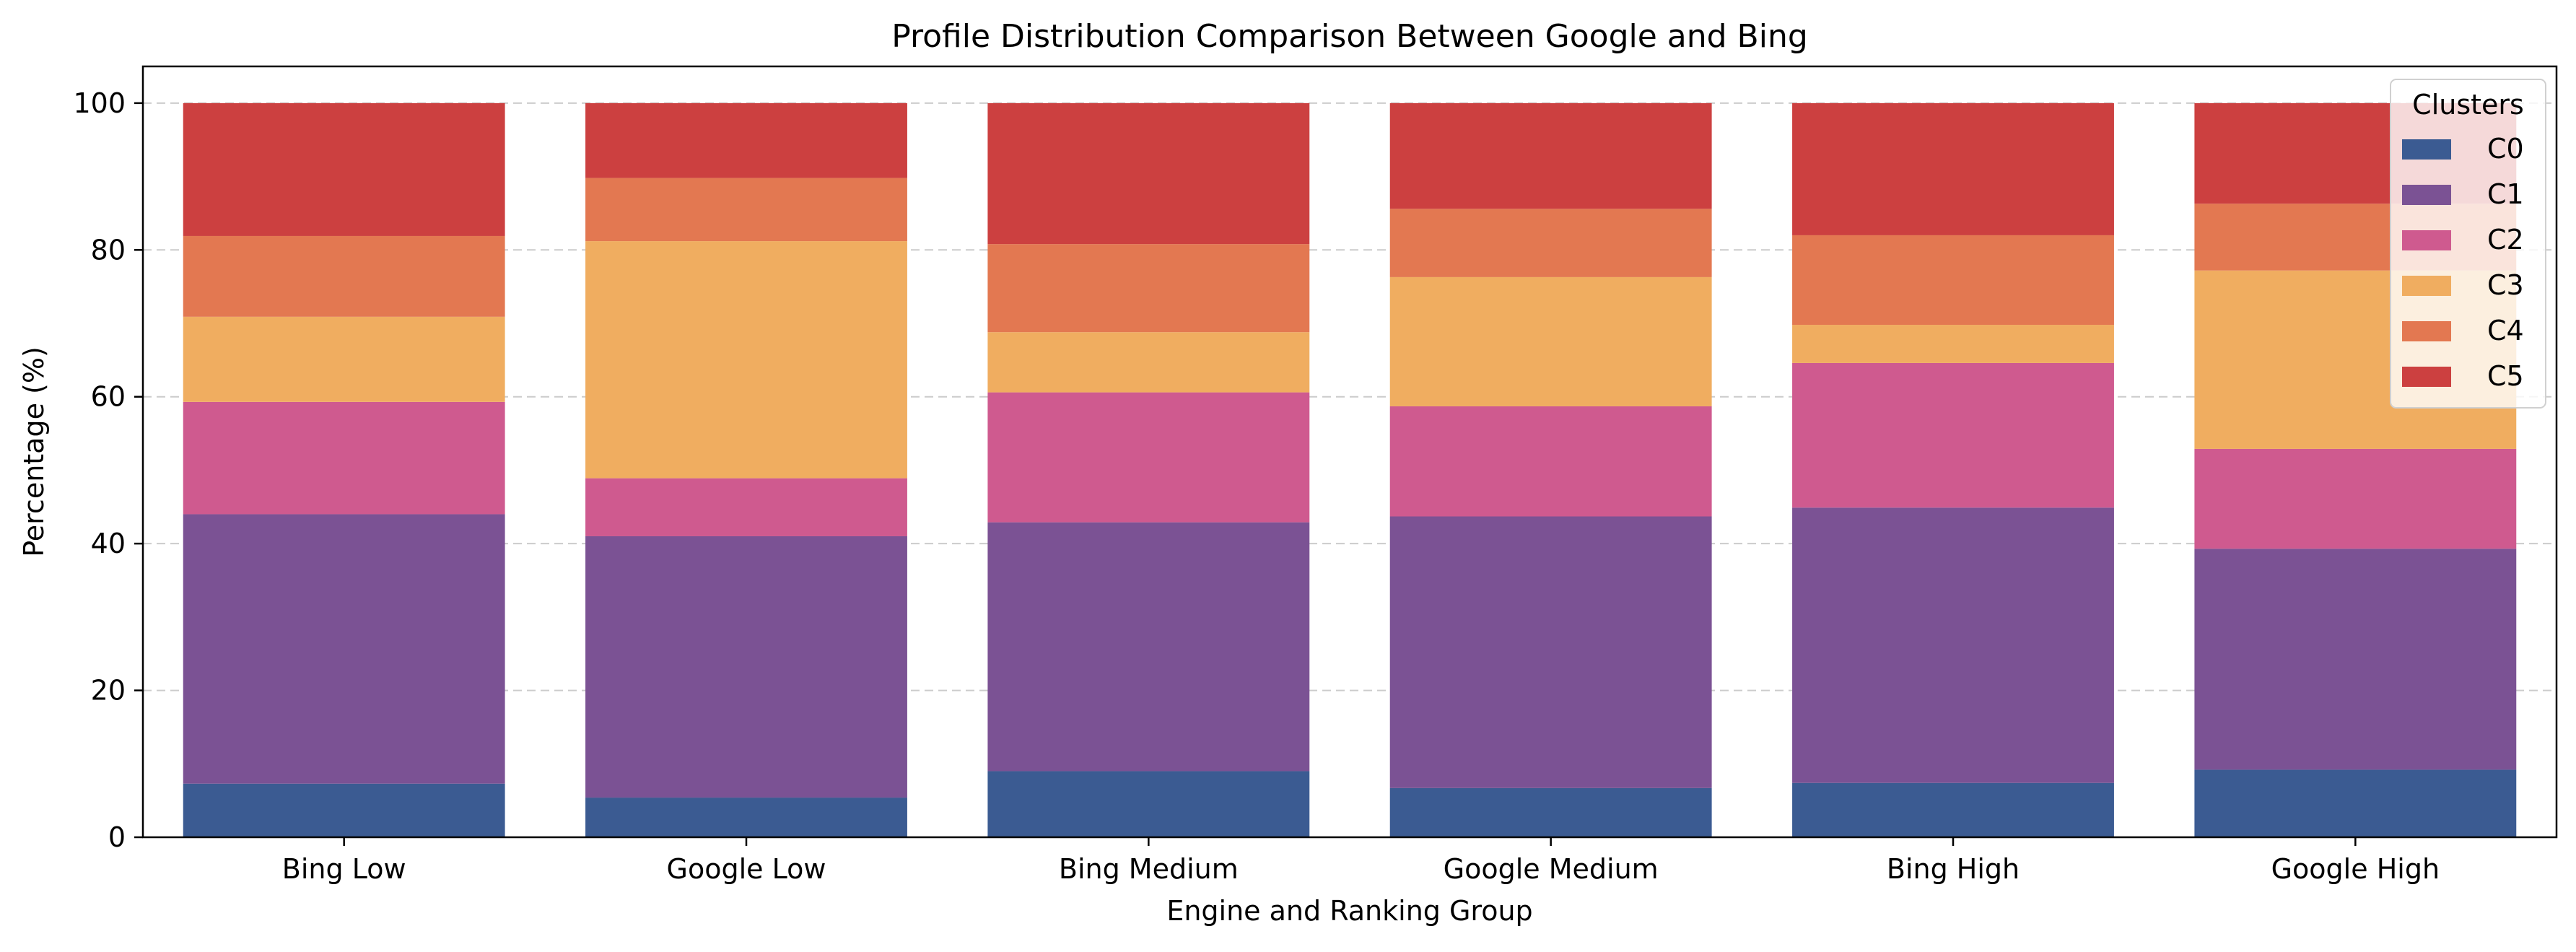 The width and height of the screenshot is (2576, 952). I want to click on legend-label-c1: C1, so click(2505, 194).